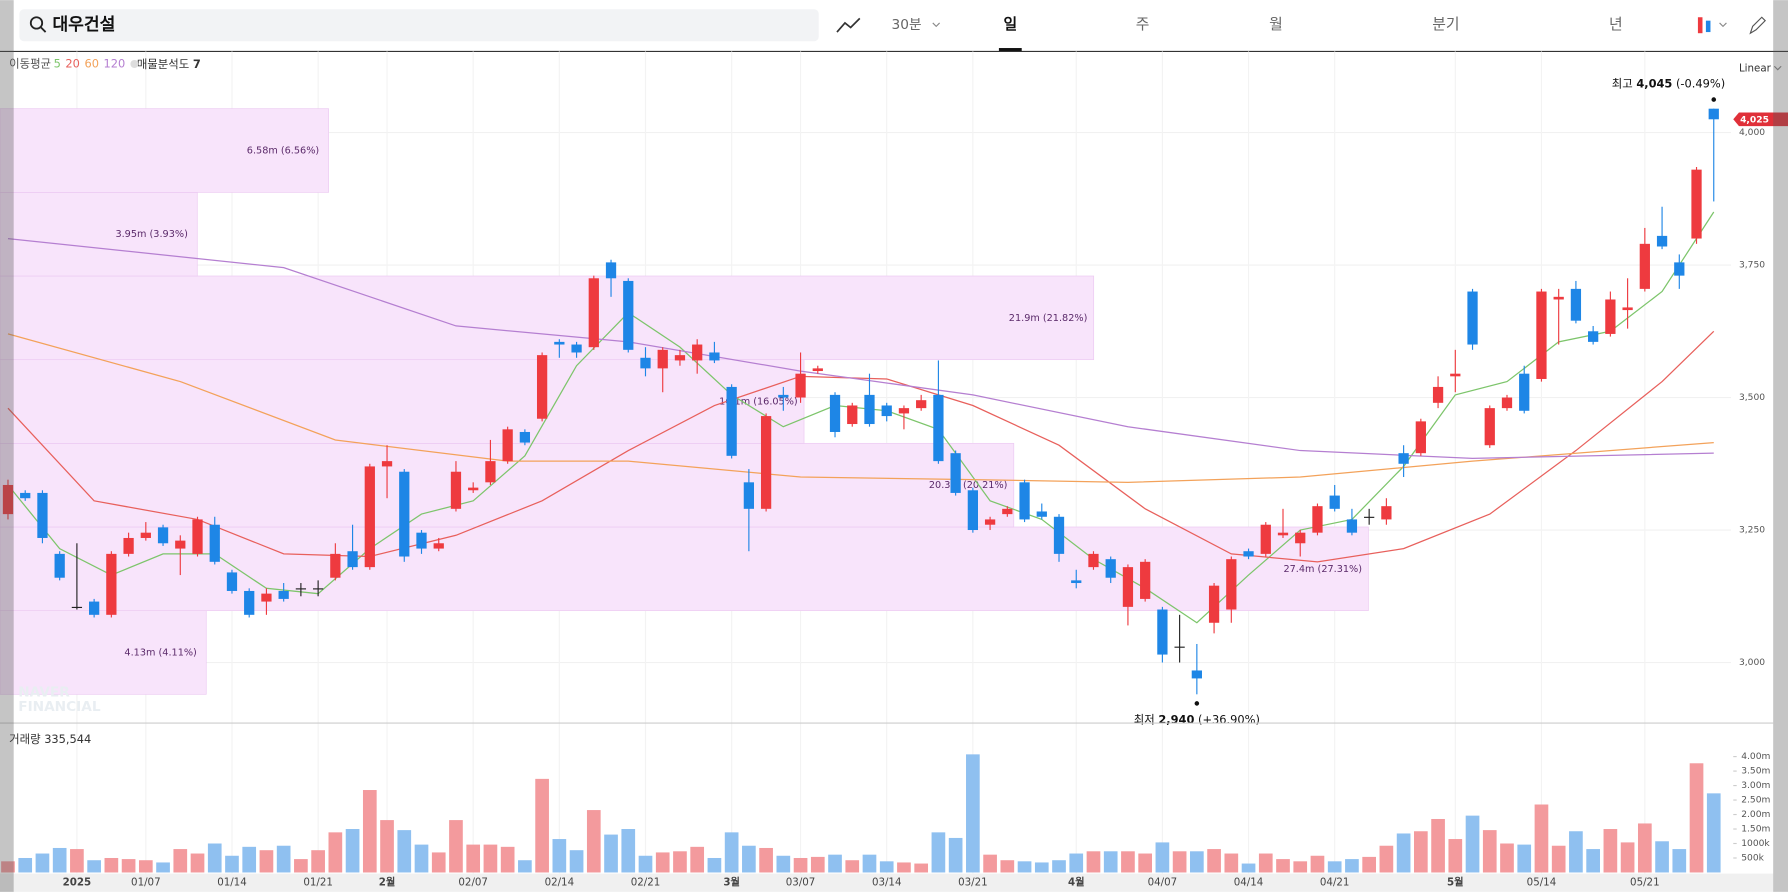 The width and height of the screenshot is (1788, 892). I want to click on profile-label: 6.58m (6.56%), so click(283, 151).